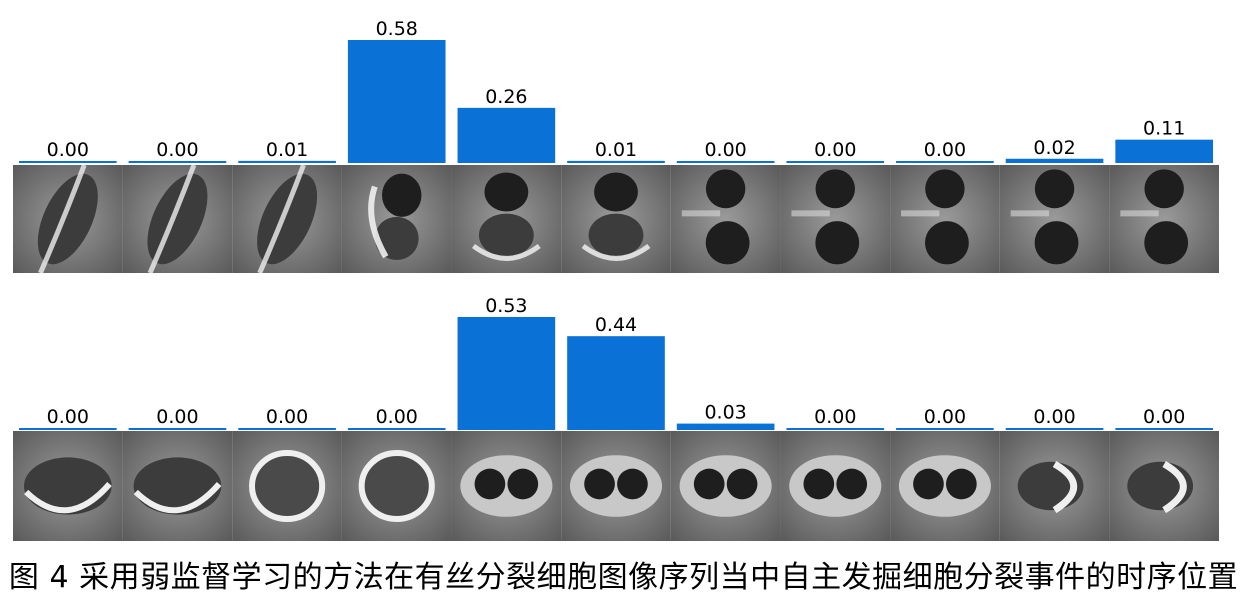 Image resolution: width=1247 pixels, height=604 pixels. What do you see at coordinates (616, 150) in the screenshot?
I see `bar-value-label: 0.01` at bounding box center [616, 150].